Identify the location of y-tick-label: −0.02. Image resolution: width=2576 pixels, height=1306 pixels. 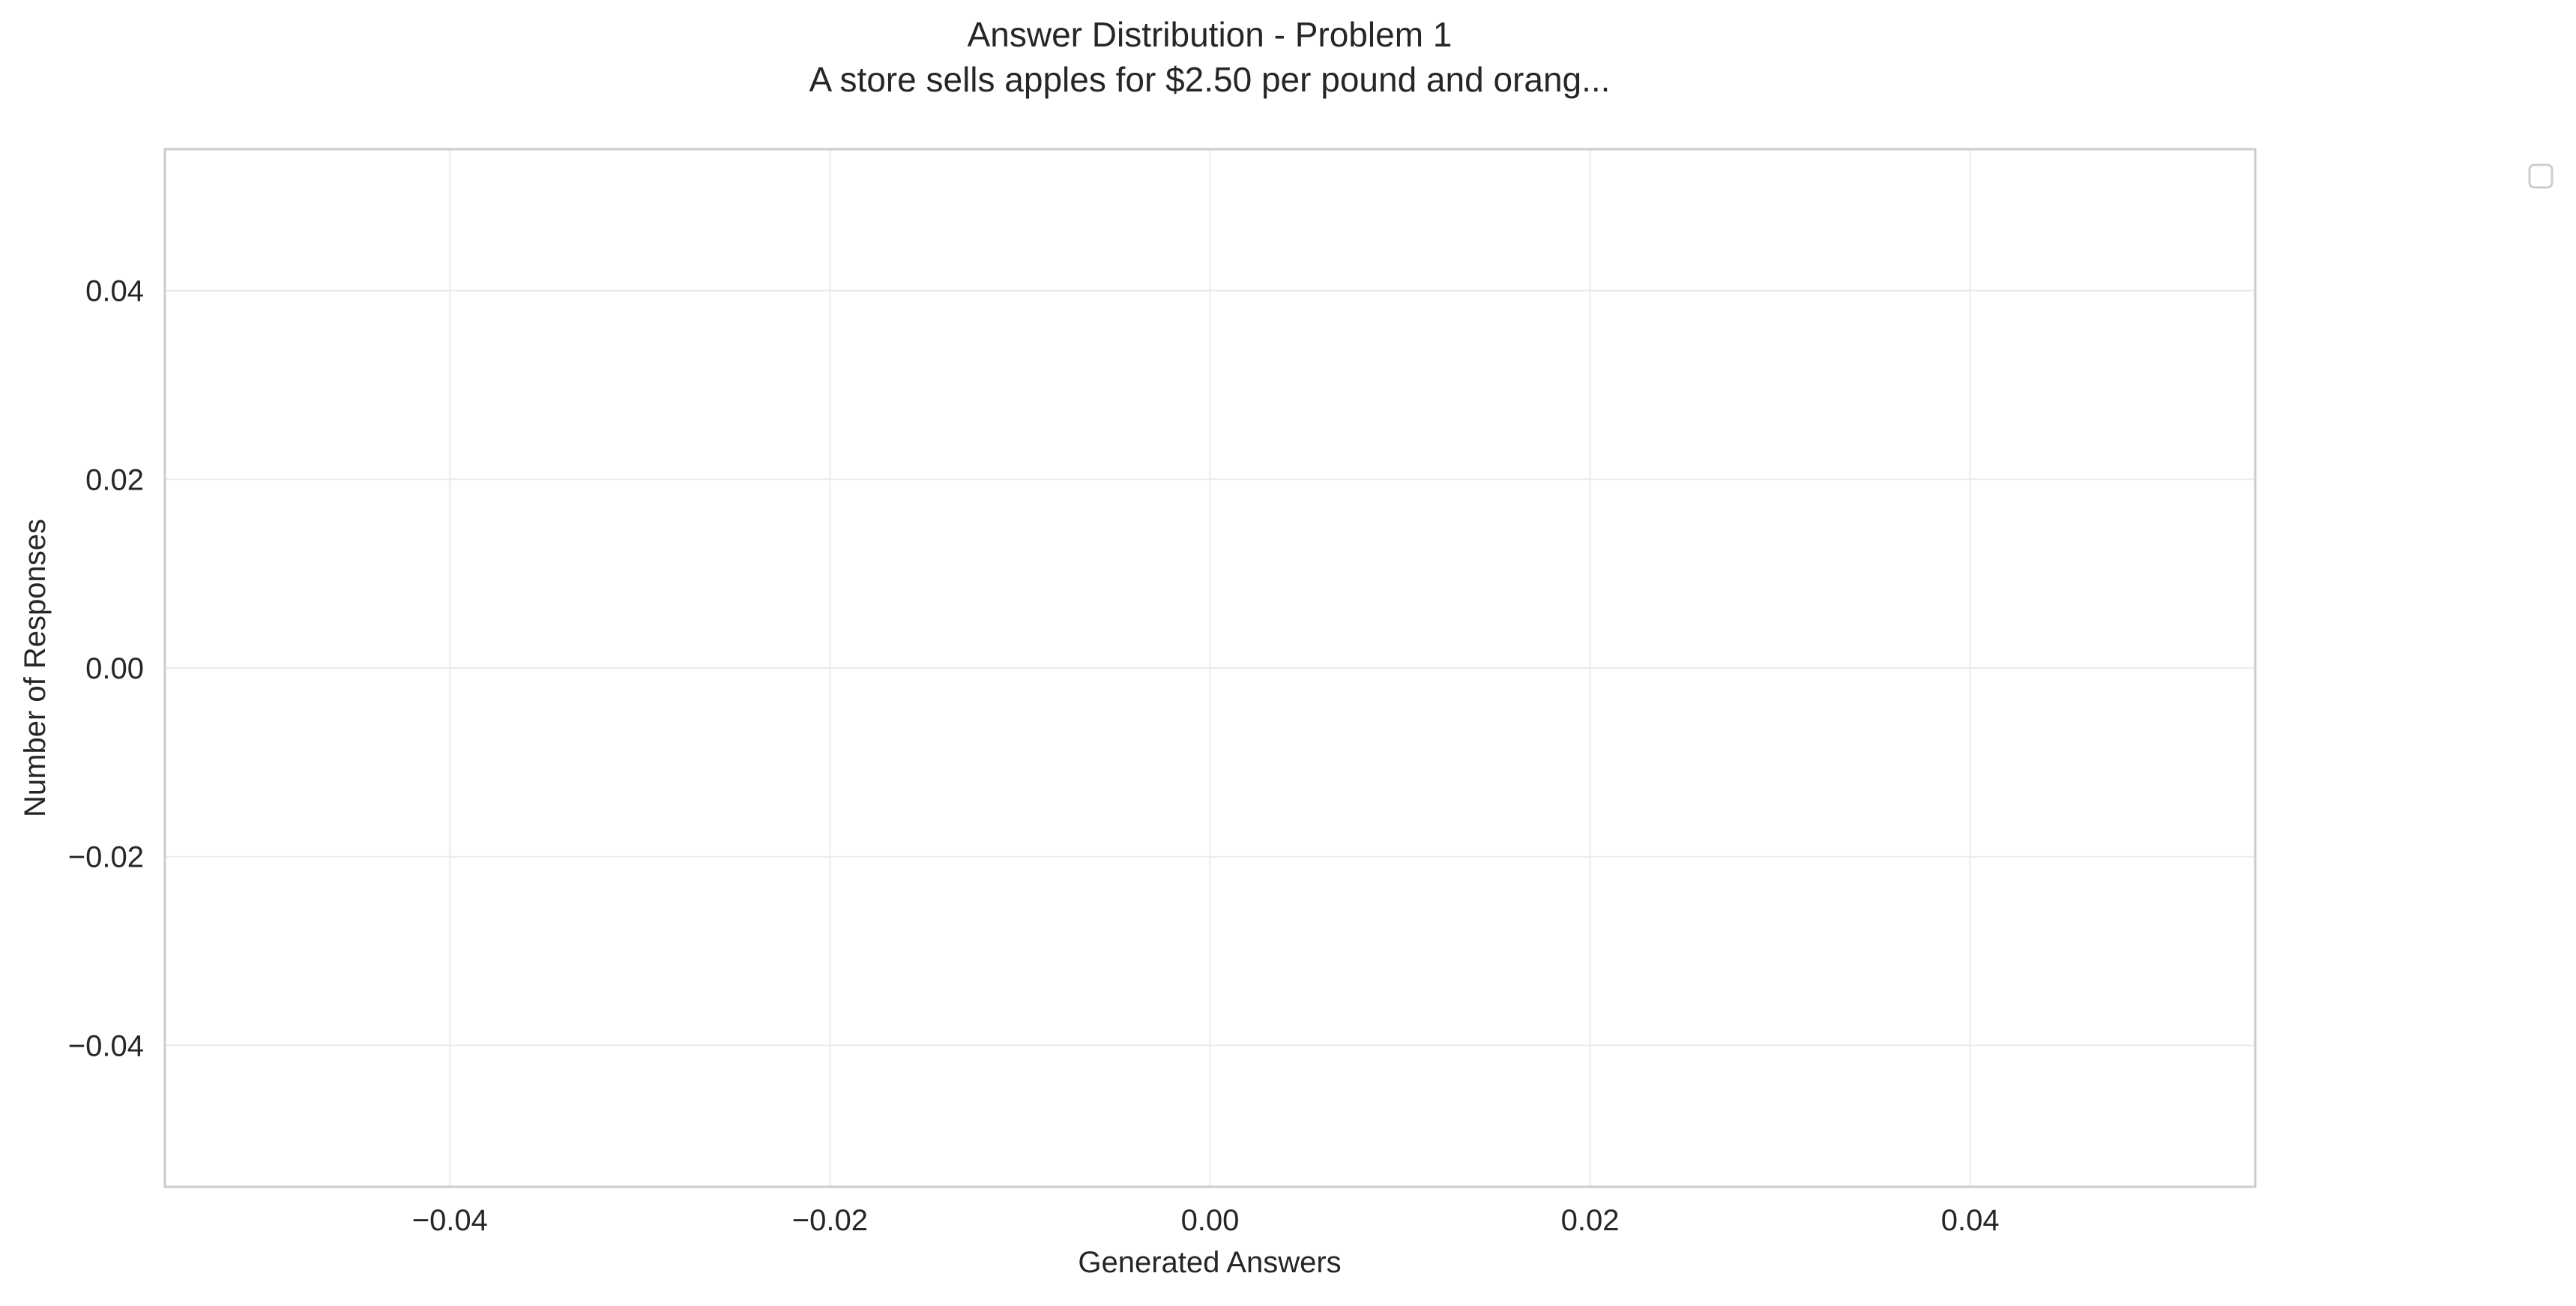
(106, 857).